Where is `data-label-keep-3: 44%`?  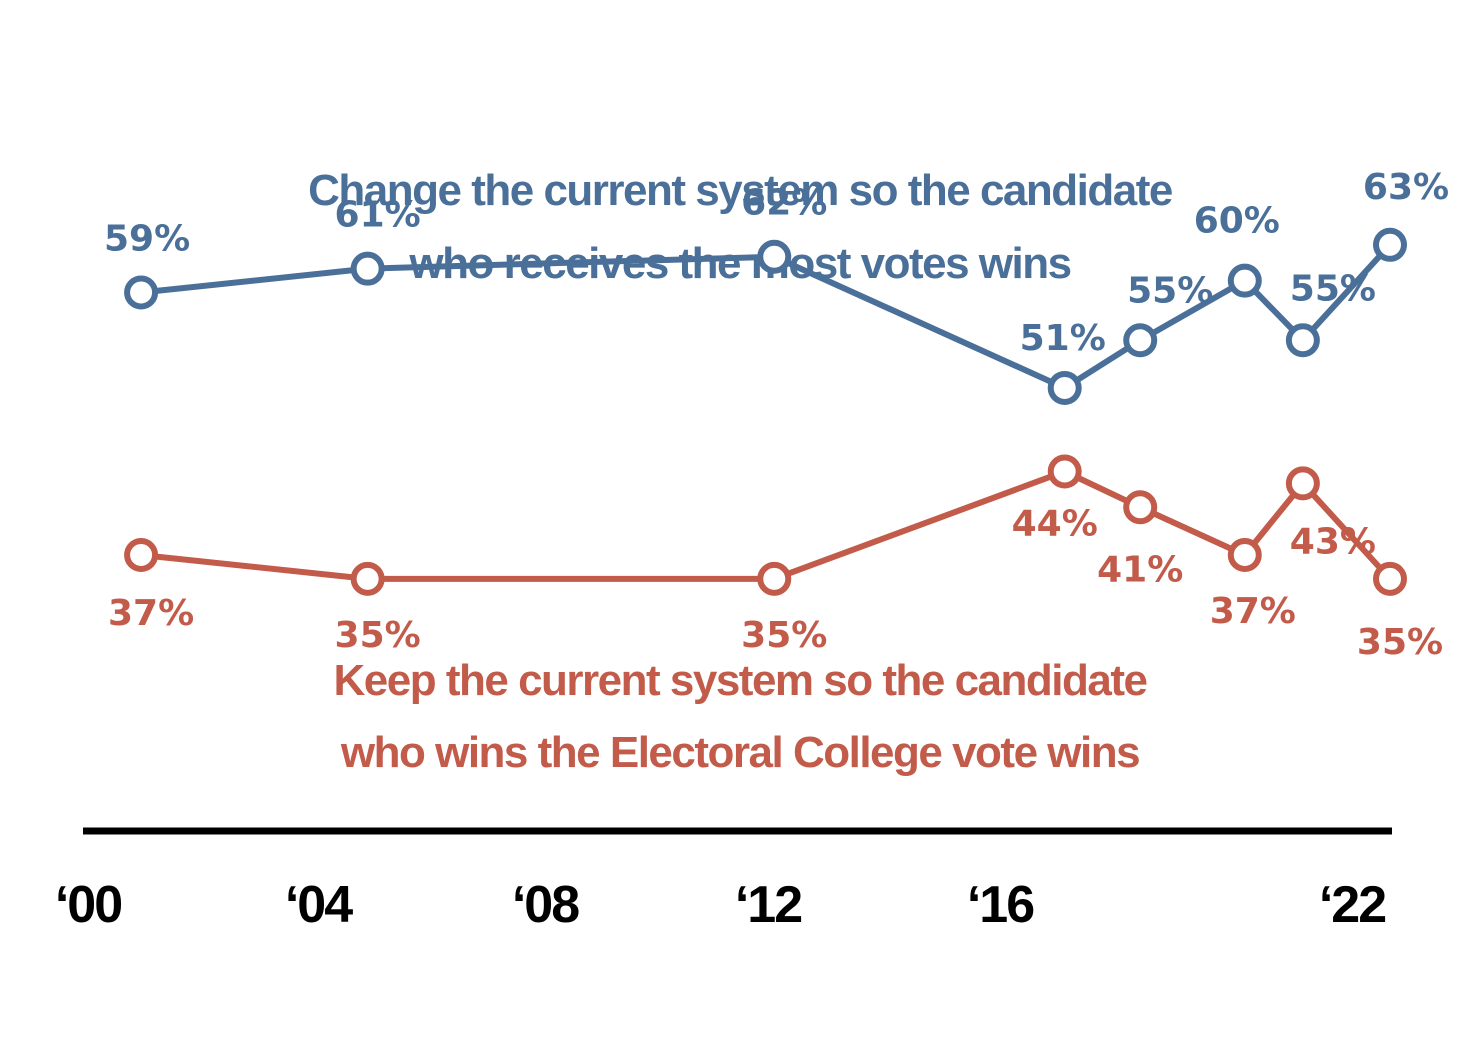
data-label-keep-3: 44% is located at coordinates (1055, 523).